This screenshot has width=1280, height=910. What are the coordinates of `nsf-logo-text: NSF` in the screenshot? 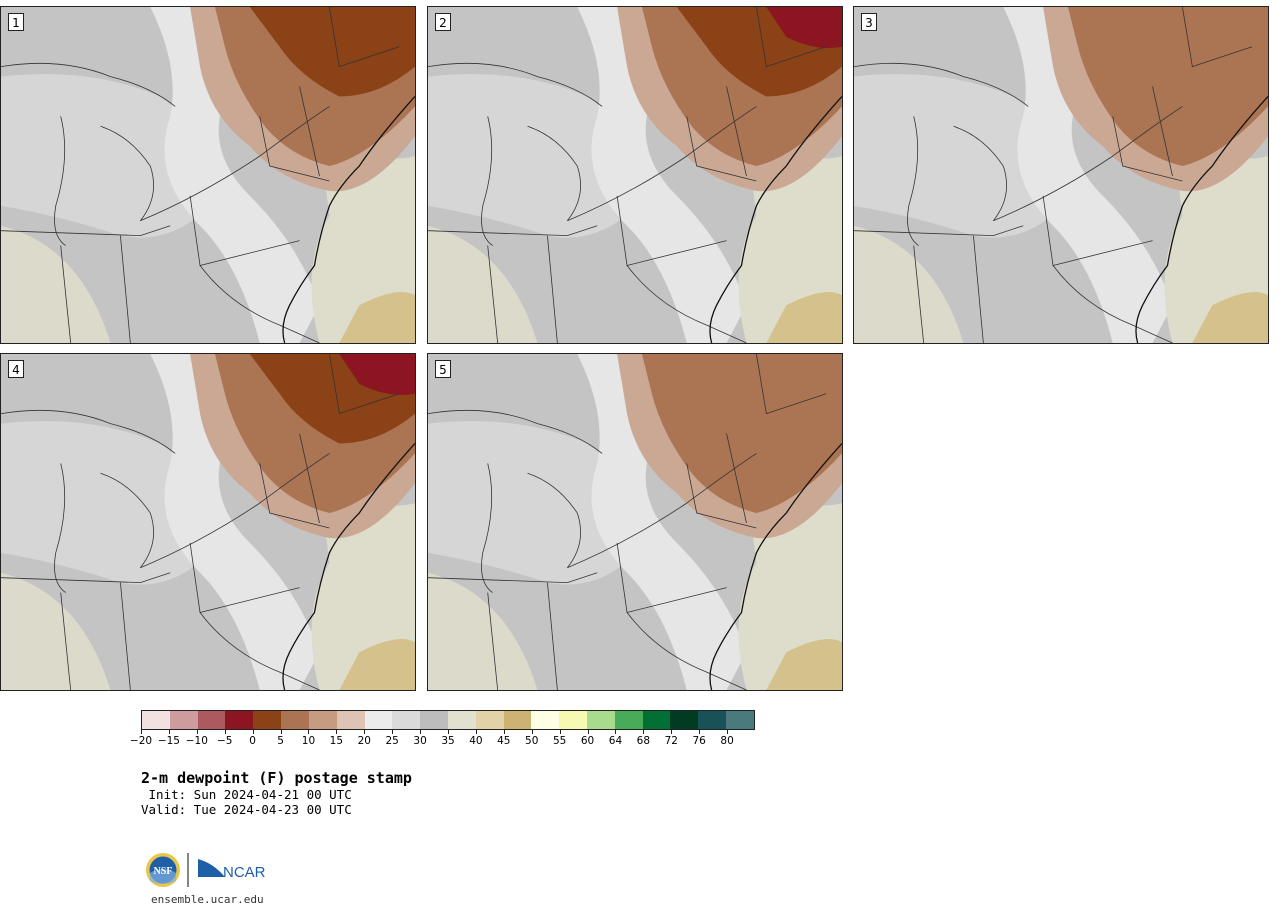 It's located at (163, 871).